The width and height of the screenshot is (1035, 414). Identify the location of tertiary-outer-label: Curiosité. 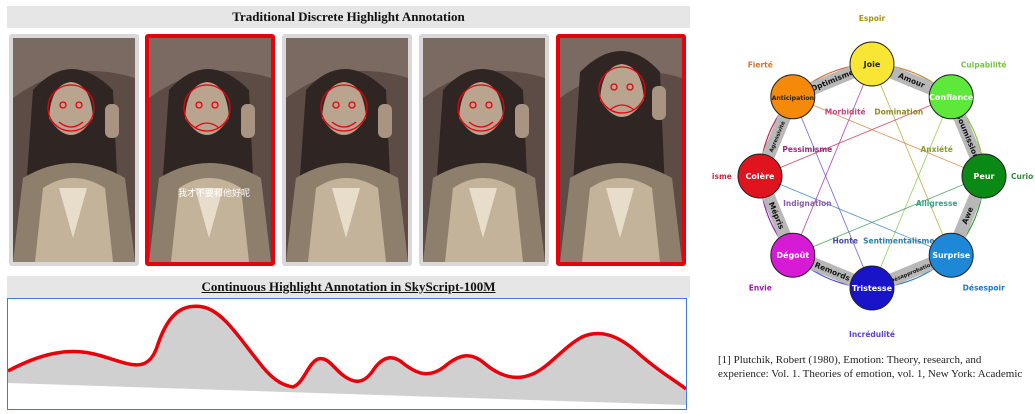
(1022, 176).